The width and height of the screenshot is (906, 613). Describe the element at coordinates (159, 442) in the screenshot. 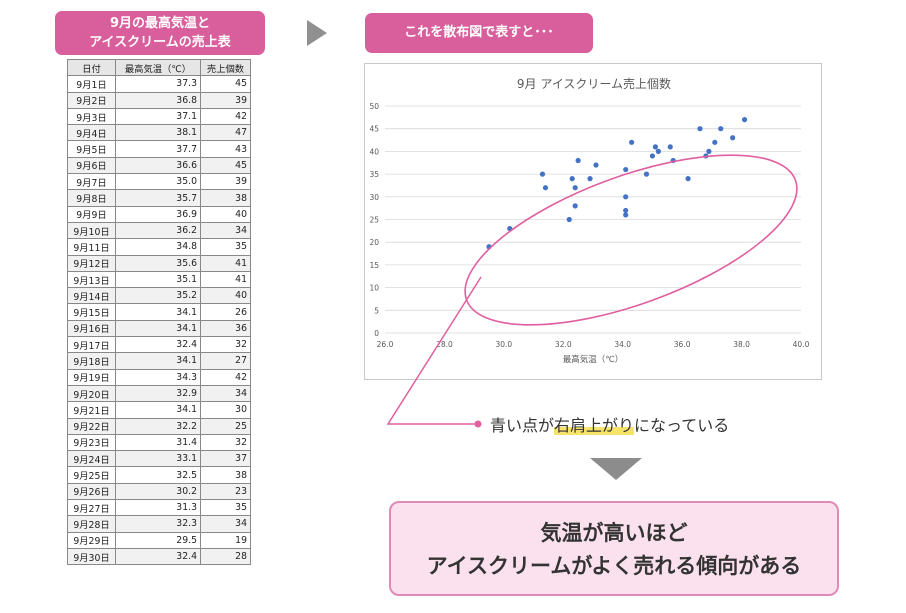

I see `table-row: 9月23日 31.4 32` at that location.